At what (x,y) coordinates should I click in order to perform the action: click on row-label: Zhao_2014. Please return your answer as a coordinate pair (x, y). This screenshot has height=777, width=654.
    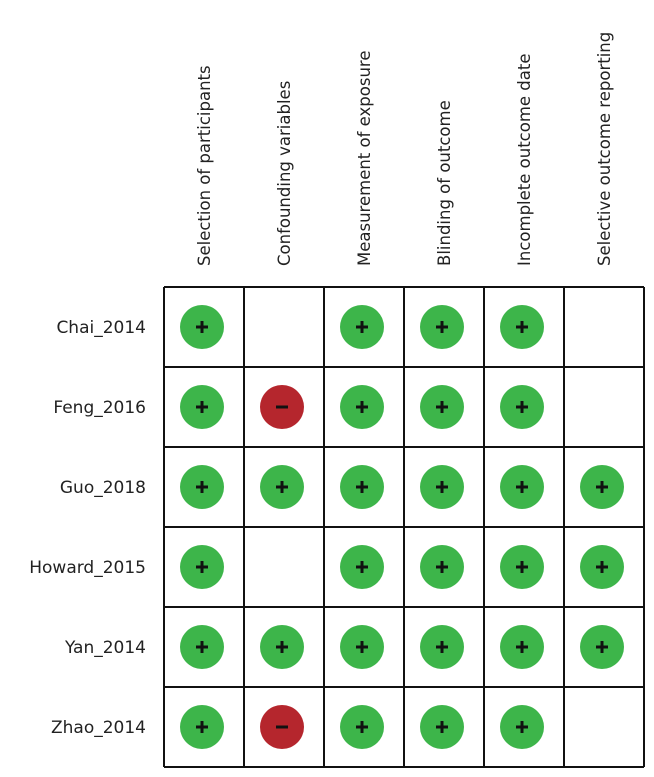
    Looking at the image, I should click on (98, 728).